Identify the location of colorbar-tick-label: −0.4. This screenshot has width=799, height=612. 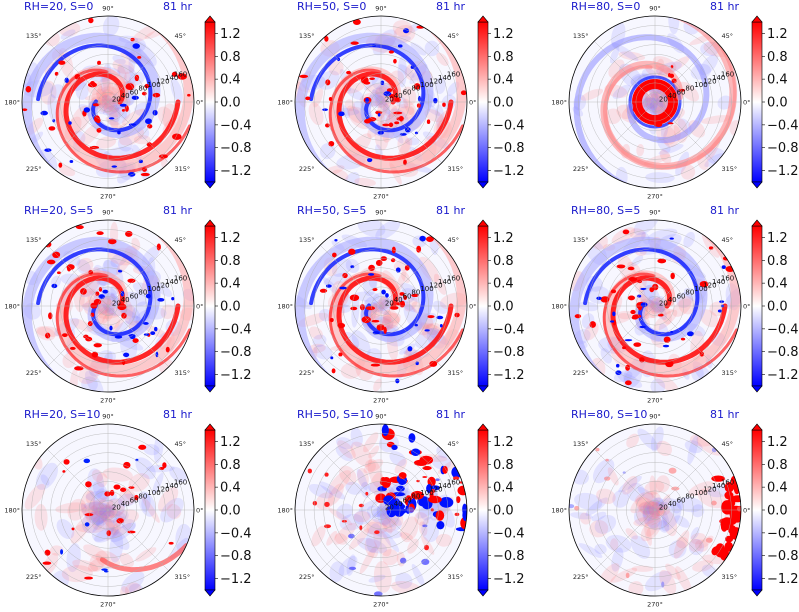
(783, 533).